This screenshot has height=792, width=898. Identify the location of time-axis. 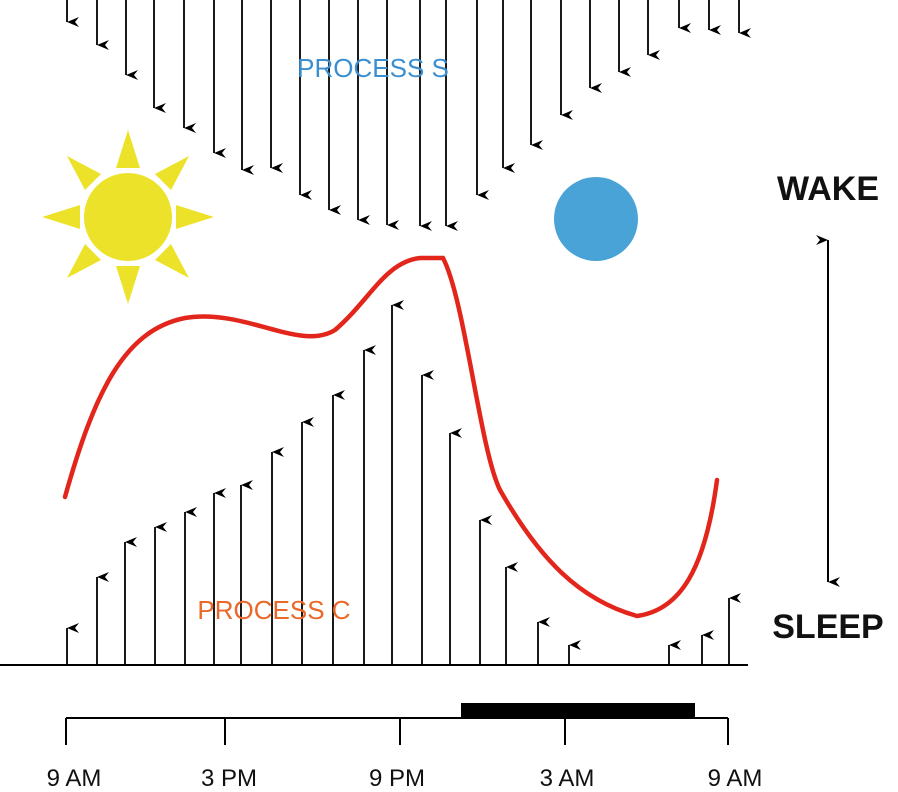
(397, 724).